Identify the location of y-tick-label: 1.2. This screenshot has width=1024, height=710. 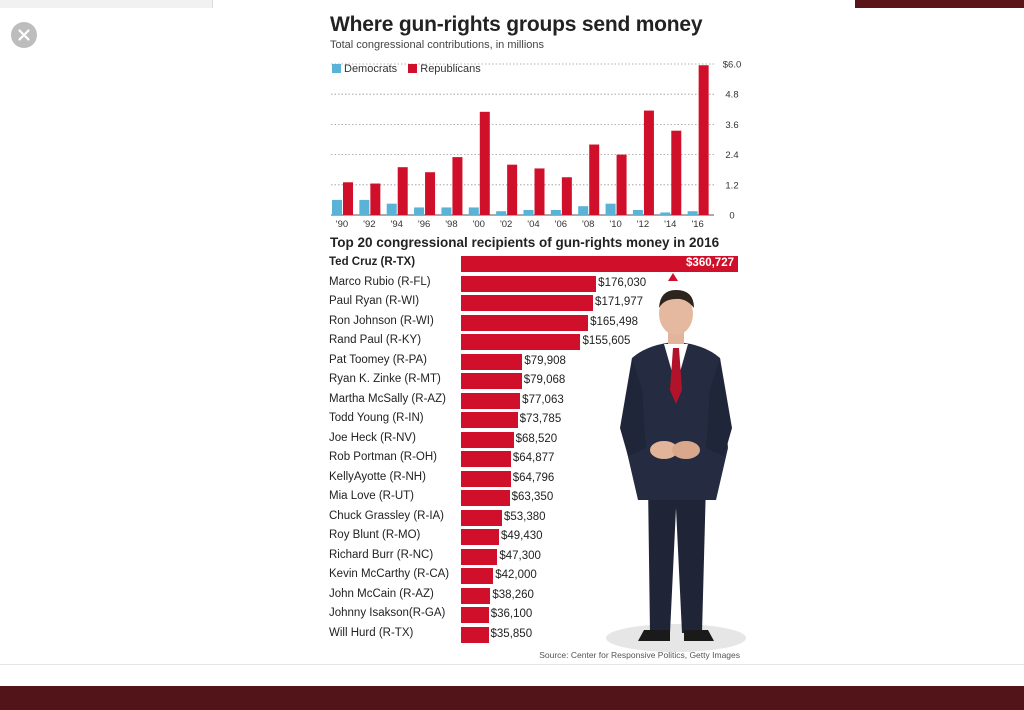
(731, 185).